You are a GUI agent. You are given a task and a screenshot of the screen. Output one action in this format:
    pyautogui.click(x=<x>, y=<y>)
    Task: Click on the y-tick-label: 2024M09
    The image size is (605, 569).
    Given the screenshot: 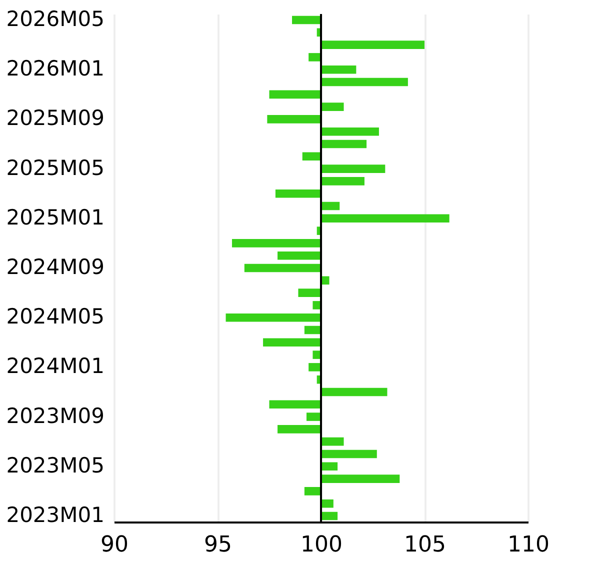 What is the action you would take?
    pyautogui.click(x=55, y=267)
    